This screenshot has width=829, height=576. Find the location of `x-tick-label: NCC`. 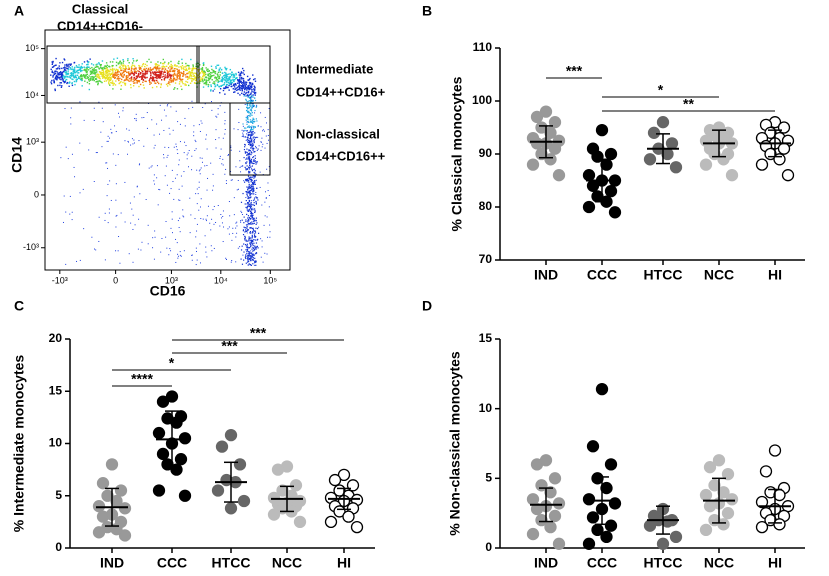

x-tick-label: NCC is located at coordinates (719, 275).